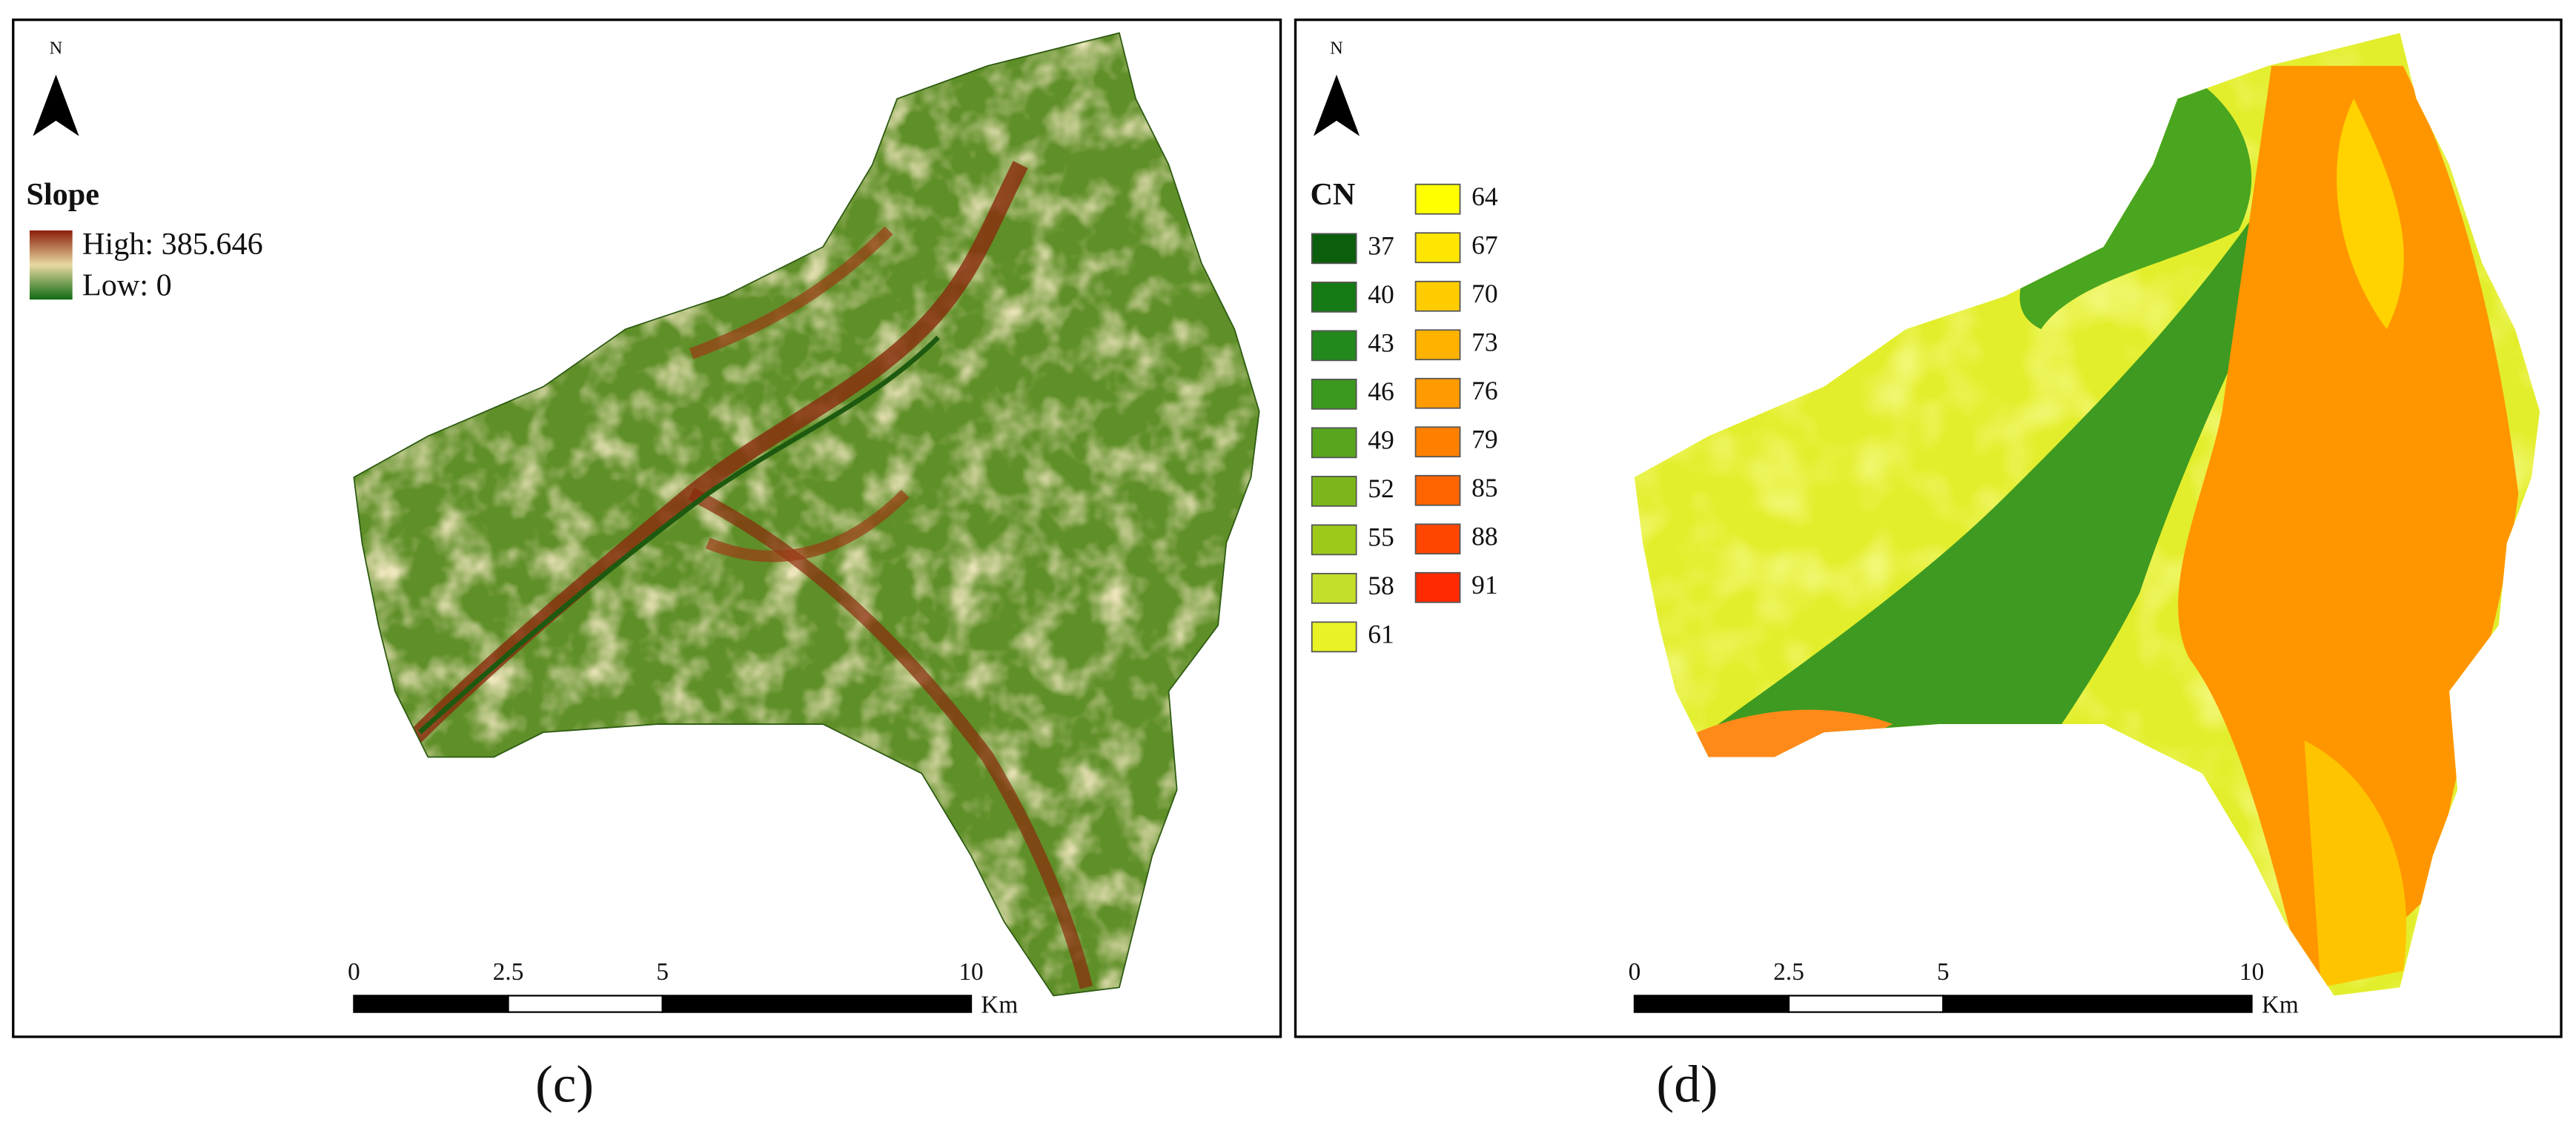  What do you see at coordinates (1687, 1084) in the screenshot?
I see `panel-caption: (d)` at bounding box center [1687, 1084].